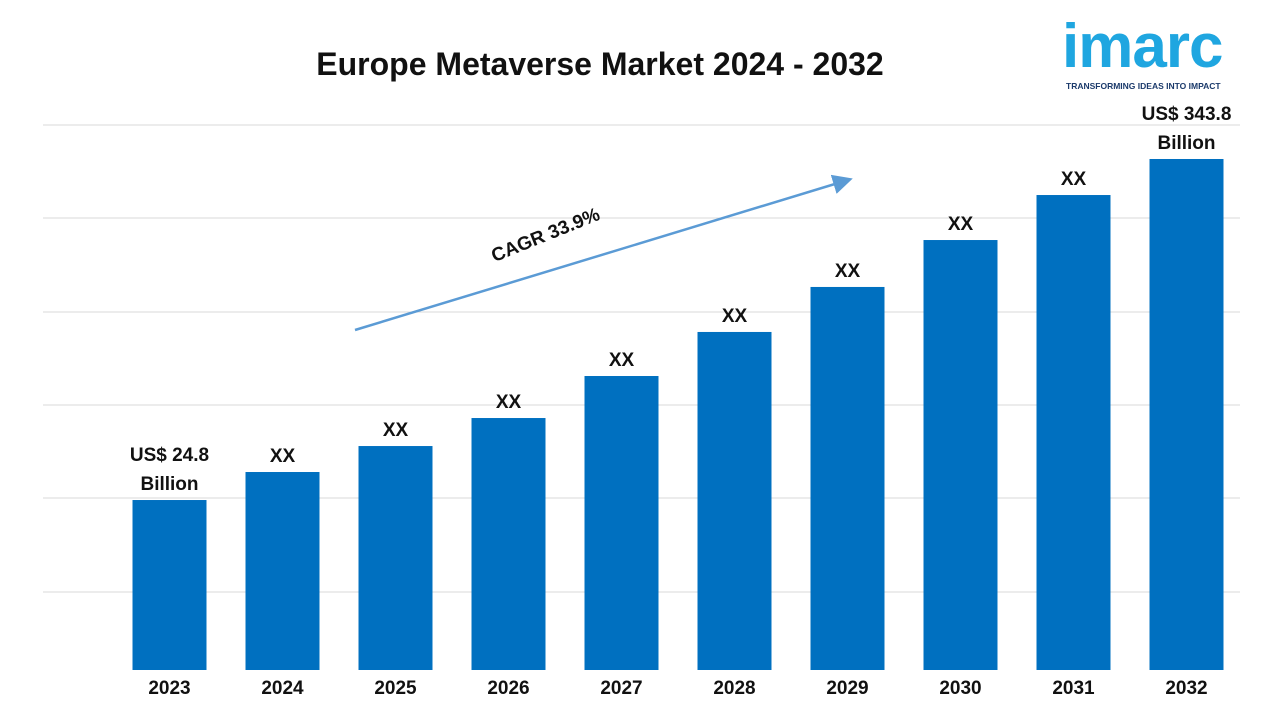  I want to click on x-tick-label: 2026, so click(508, 688).